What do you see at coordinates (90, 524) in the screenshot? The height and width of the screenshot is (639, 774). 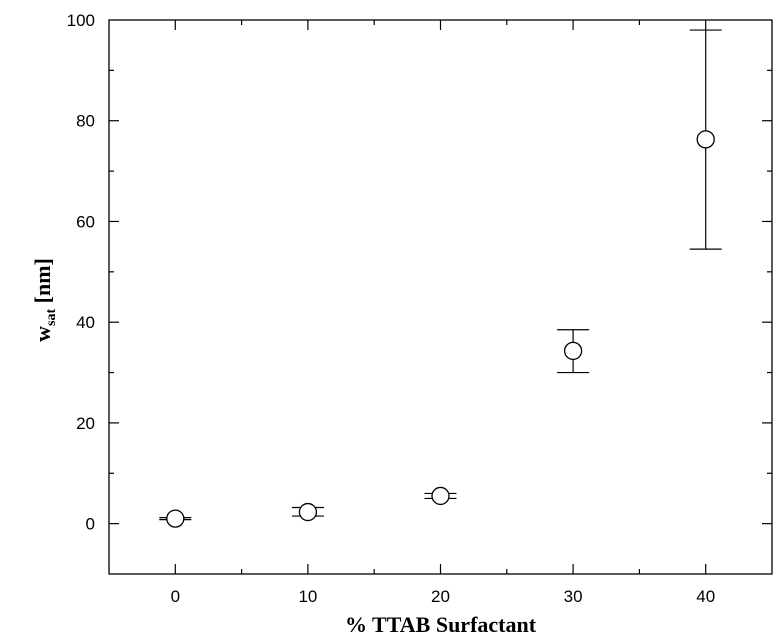 I see `y-tick-label: 0` at bounding box center [90, 524].